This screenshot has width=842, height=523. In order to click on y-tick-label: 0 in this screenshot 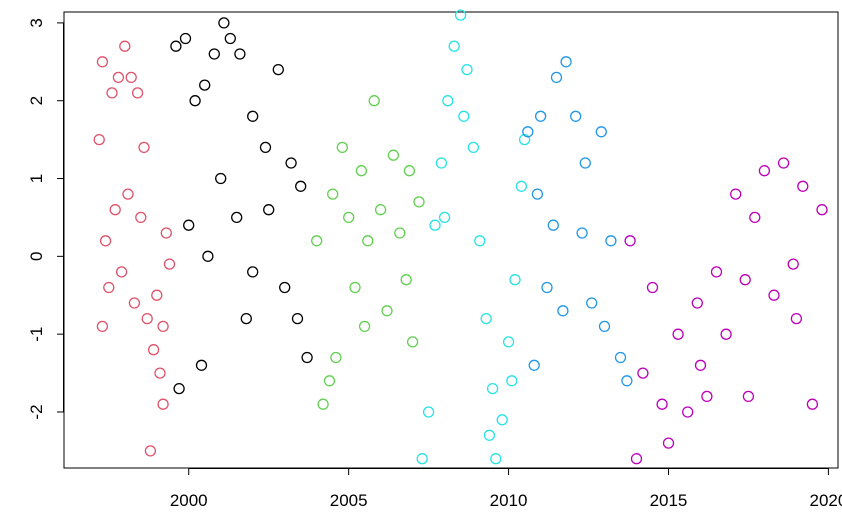, I will do `click(36, 256)`.